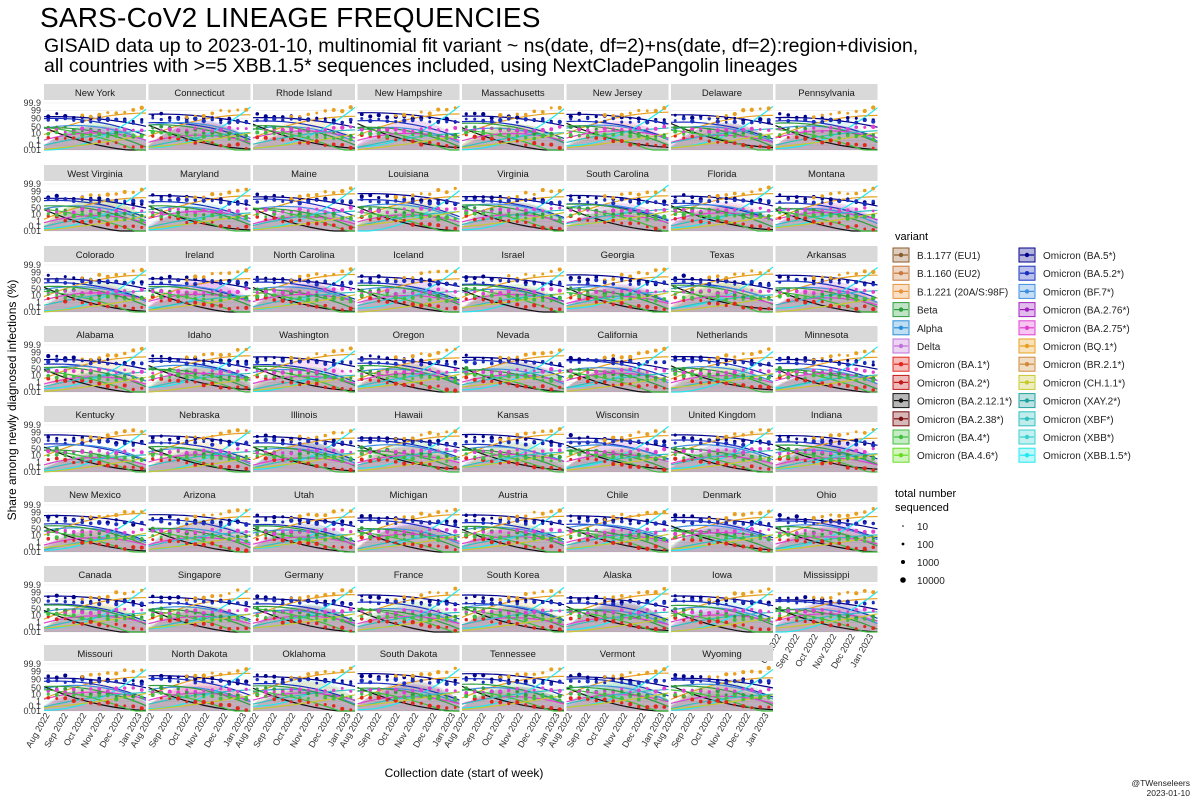 The width and height of the screenshot is (1200, 801). Describe the element at coordinates (36, 520) in the screenshot. I see `y-tick-label: 90` at that location.